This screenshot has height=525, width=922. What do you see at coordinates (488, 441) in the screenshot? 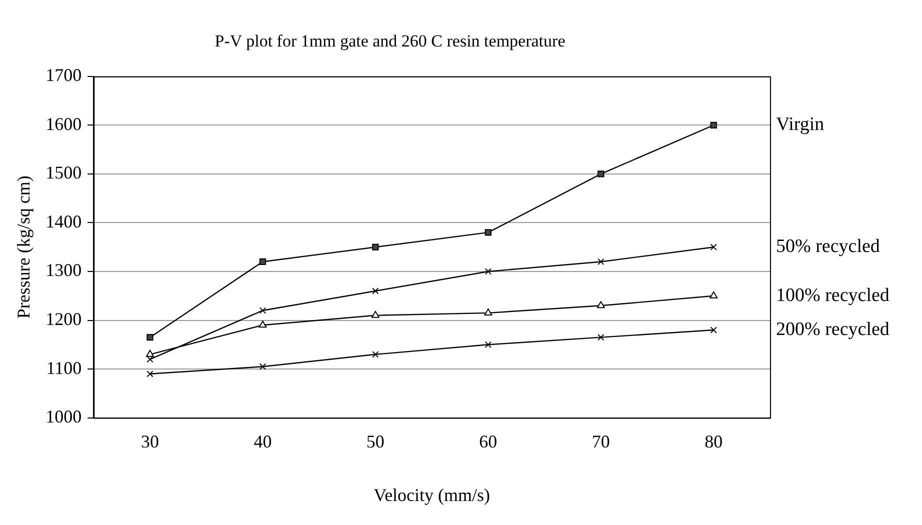
I see `x-tick-label: 60` at bounding box center [488, 441].